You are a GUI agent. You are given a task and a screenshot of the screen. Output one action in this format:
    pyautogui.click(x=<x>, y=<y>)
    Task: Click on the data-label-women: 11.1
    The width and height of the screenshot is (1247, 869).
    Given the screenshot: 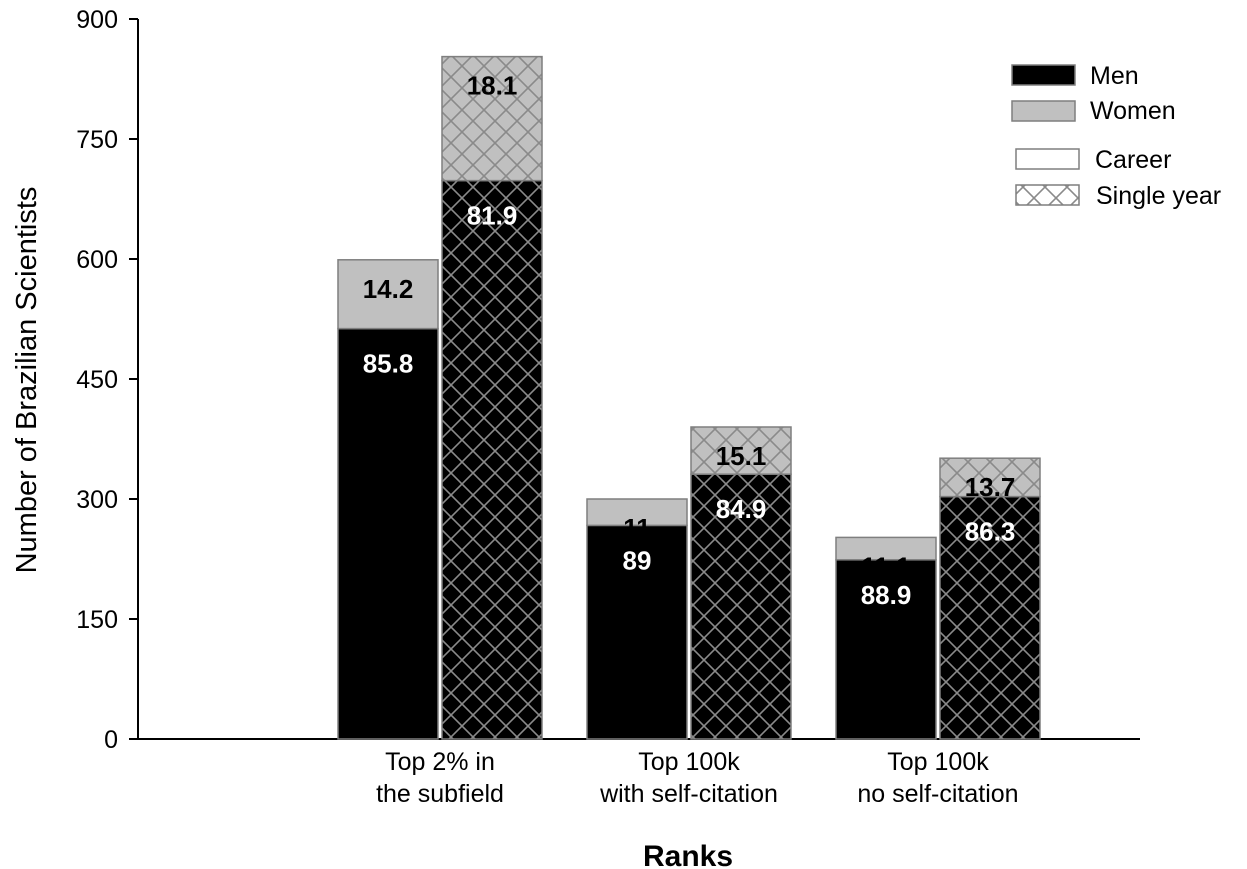 What is the action you would take?
    pyautogui.click(x=885, y=566)
    